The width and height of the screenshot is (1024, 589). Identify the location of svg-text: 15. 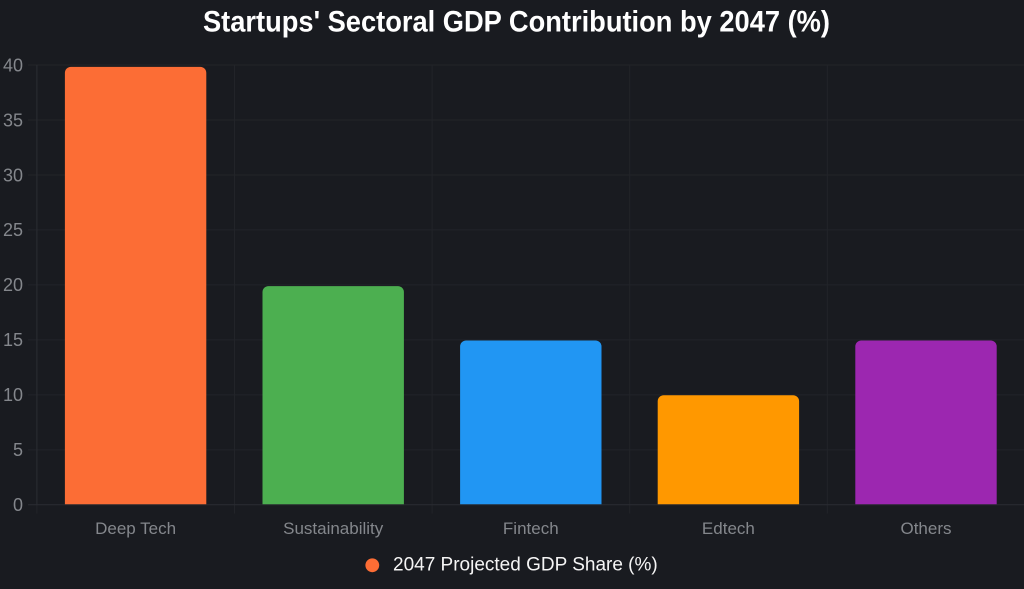
(13, 340).